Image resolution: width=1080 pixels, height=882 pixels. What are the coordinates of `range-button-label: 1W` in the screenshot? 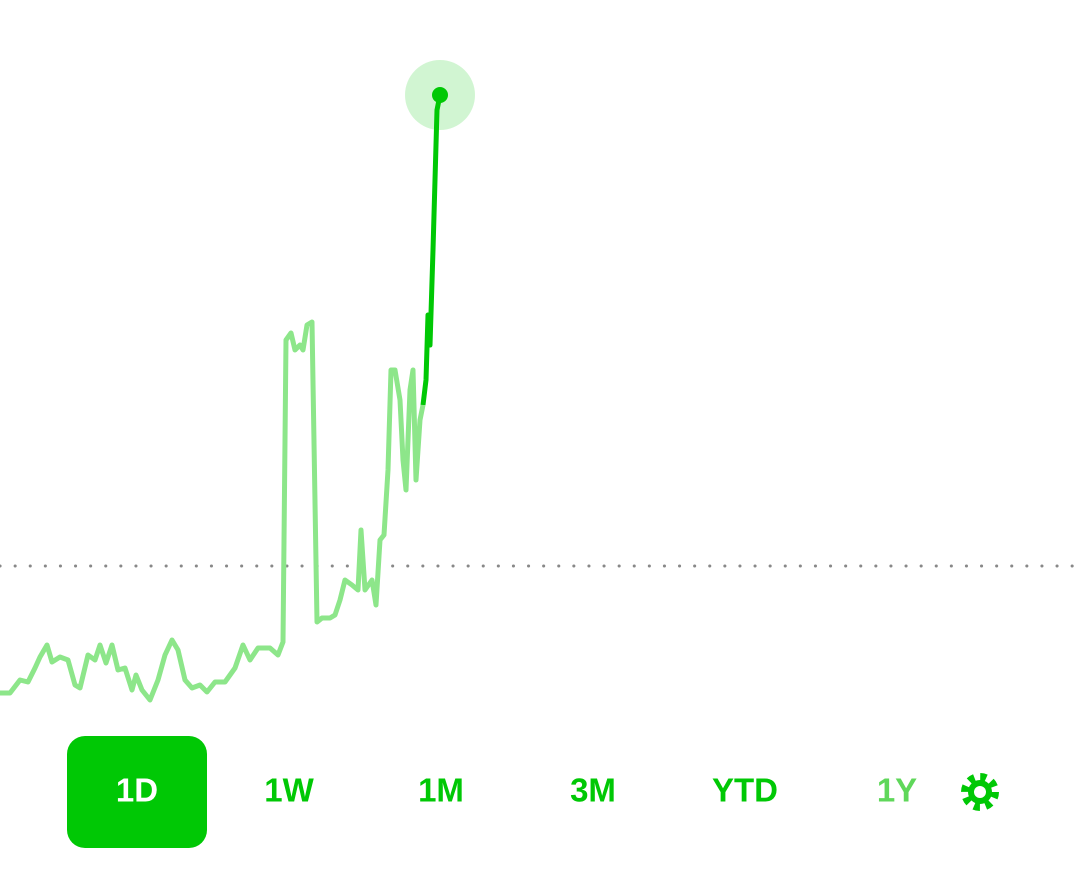 It's located at (289, 790).